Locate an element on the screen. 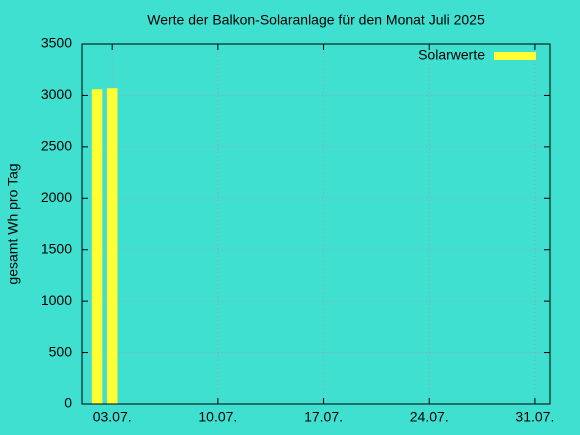  y-tick-label: 1500 is located at coordinates (56, 248).